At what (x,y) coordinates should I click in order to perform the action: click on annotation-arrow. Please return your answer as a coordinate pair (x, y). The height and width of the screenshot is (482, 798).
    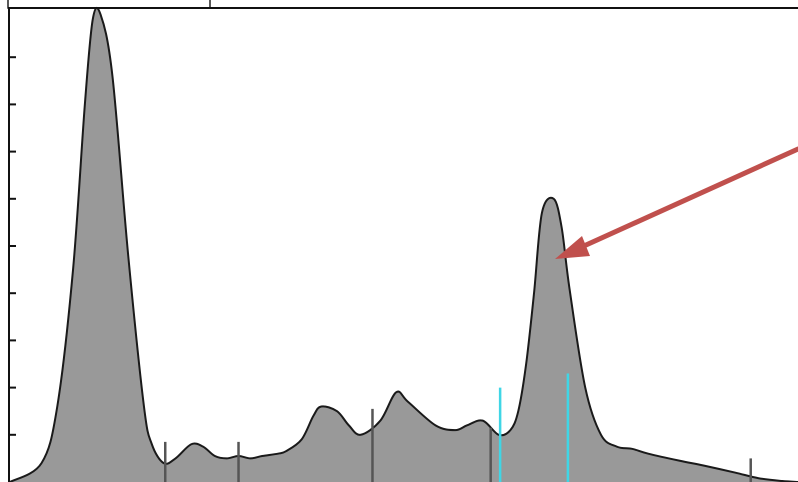
    Looking at the image, I should click on (676, 202).